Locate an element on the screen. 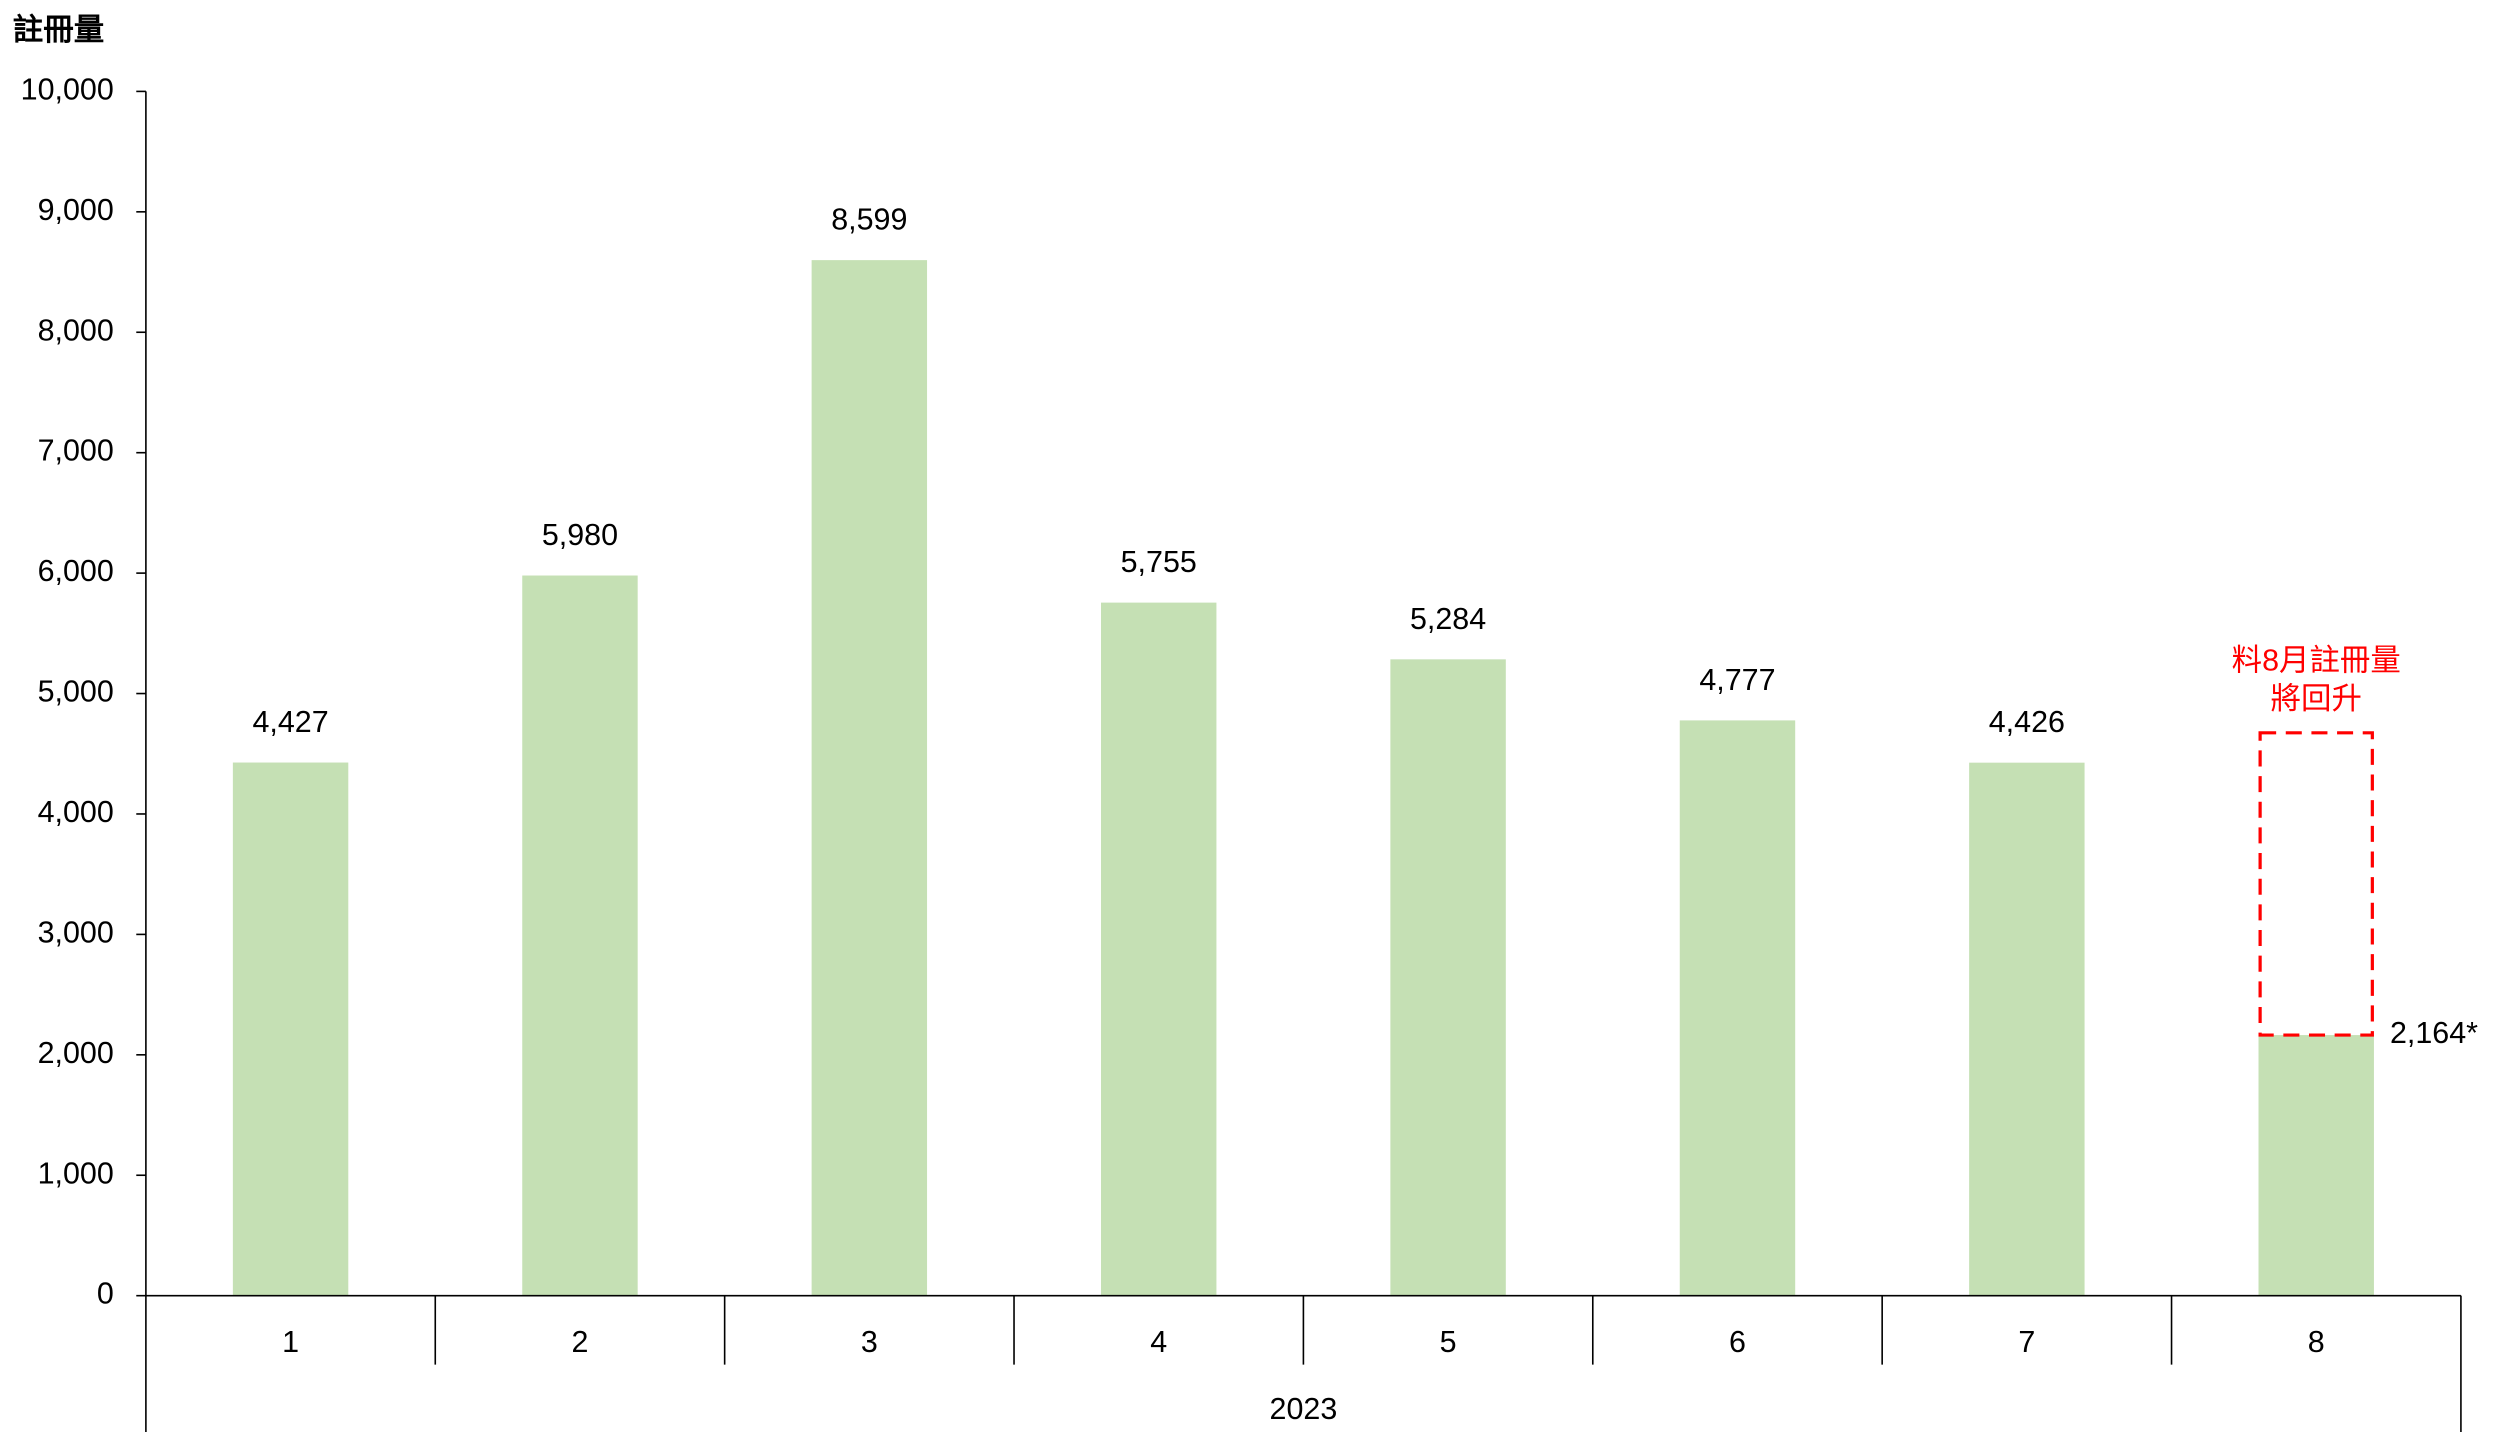  x-tick-label: 6 is located at coordinates (1737, 1342).